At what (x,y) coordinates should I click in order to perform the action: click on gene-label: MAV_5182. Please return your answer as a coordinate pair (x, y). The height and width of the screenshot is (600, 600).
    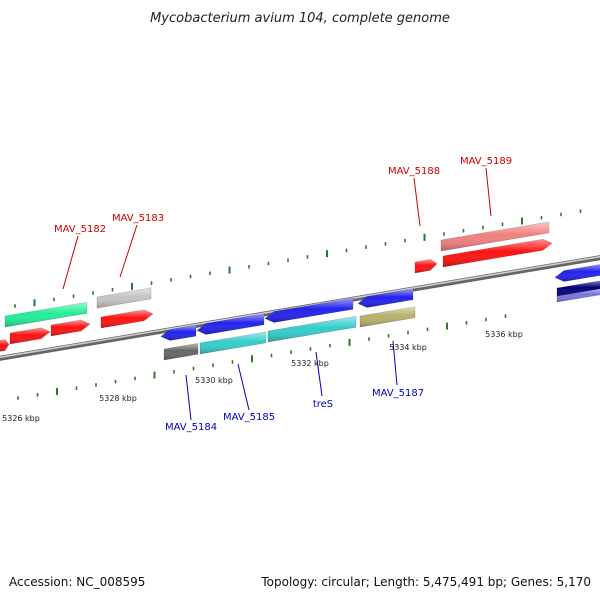
    Looking at the image, I should click on (80, 229).